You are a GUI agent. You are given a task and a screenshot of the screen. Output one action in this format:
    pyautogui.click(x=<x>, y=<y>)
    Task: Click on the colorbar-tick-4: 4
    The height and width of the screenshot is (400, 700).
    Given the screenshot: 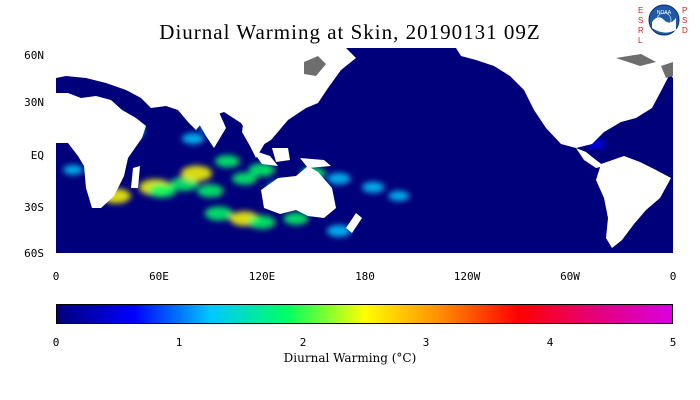 What is the action you would take?
    pyautogui.click(x=550, y=342)
    